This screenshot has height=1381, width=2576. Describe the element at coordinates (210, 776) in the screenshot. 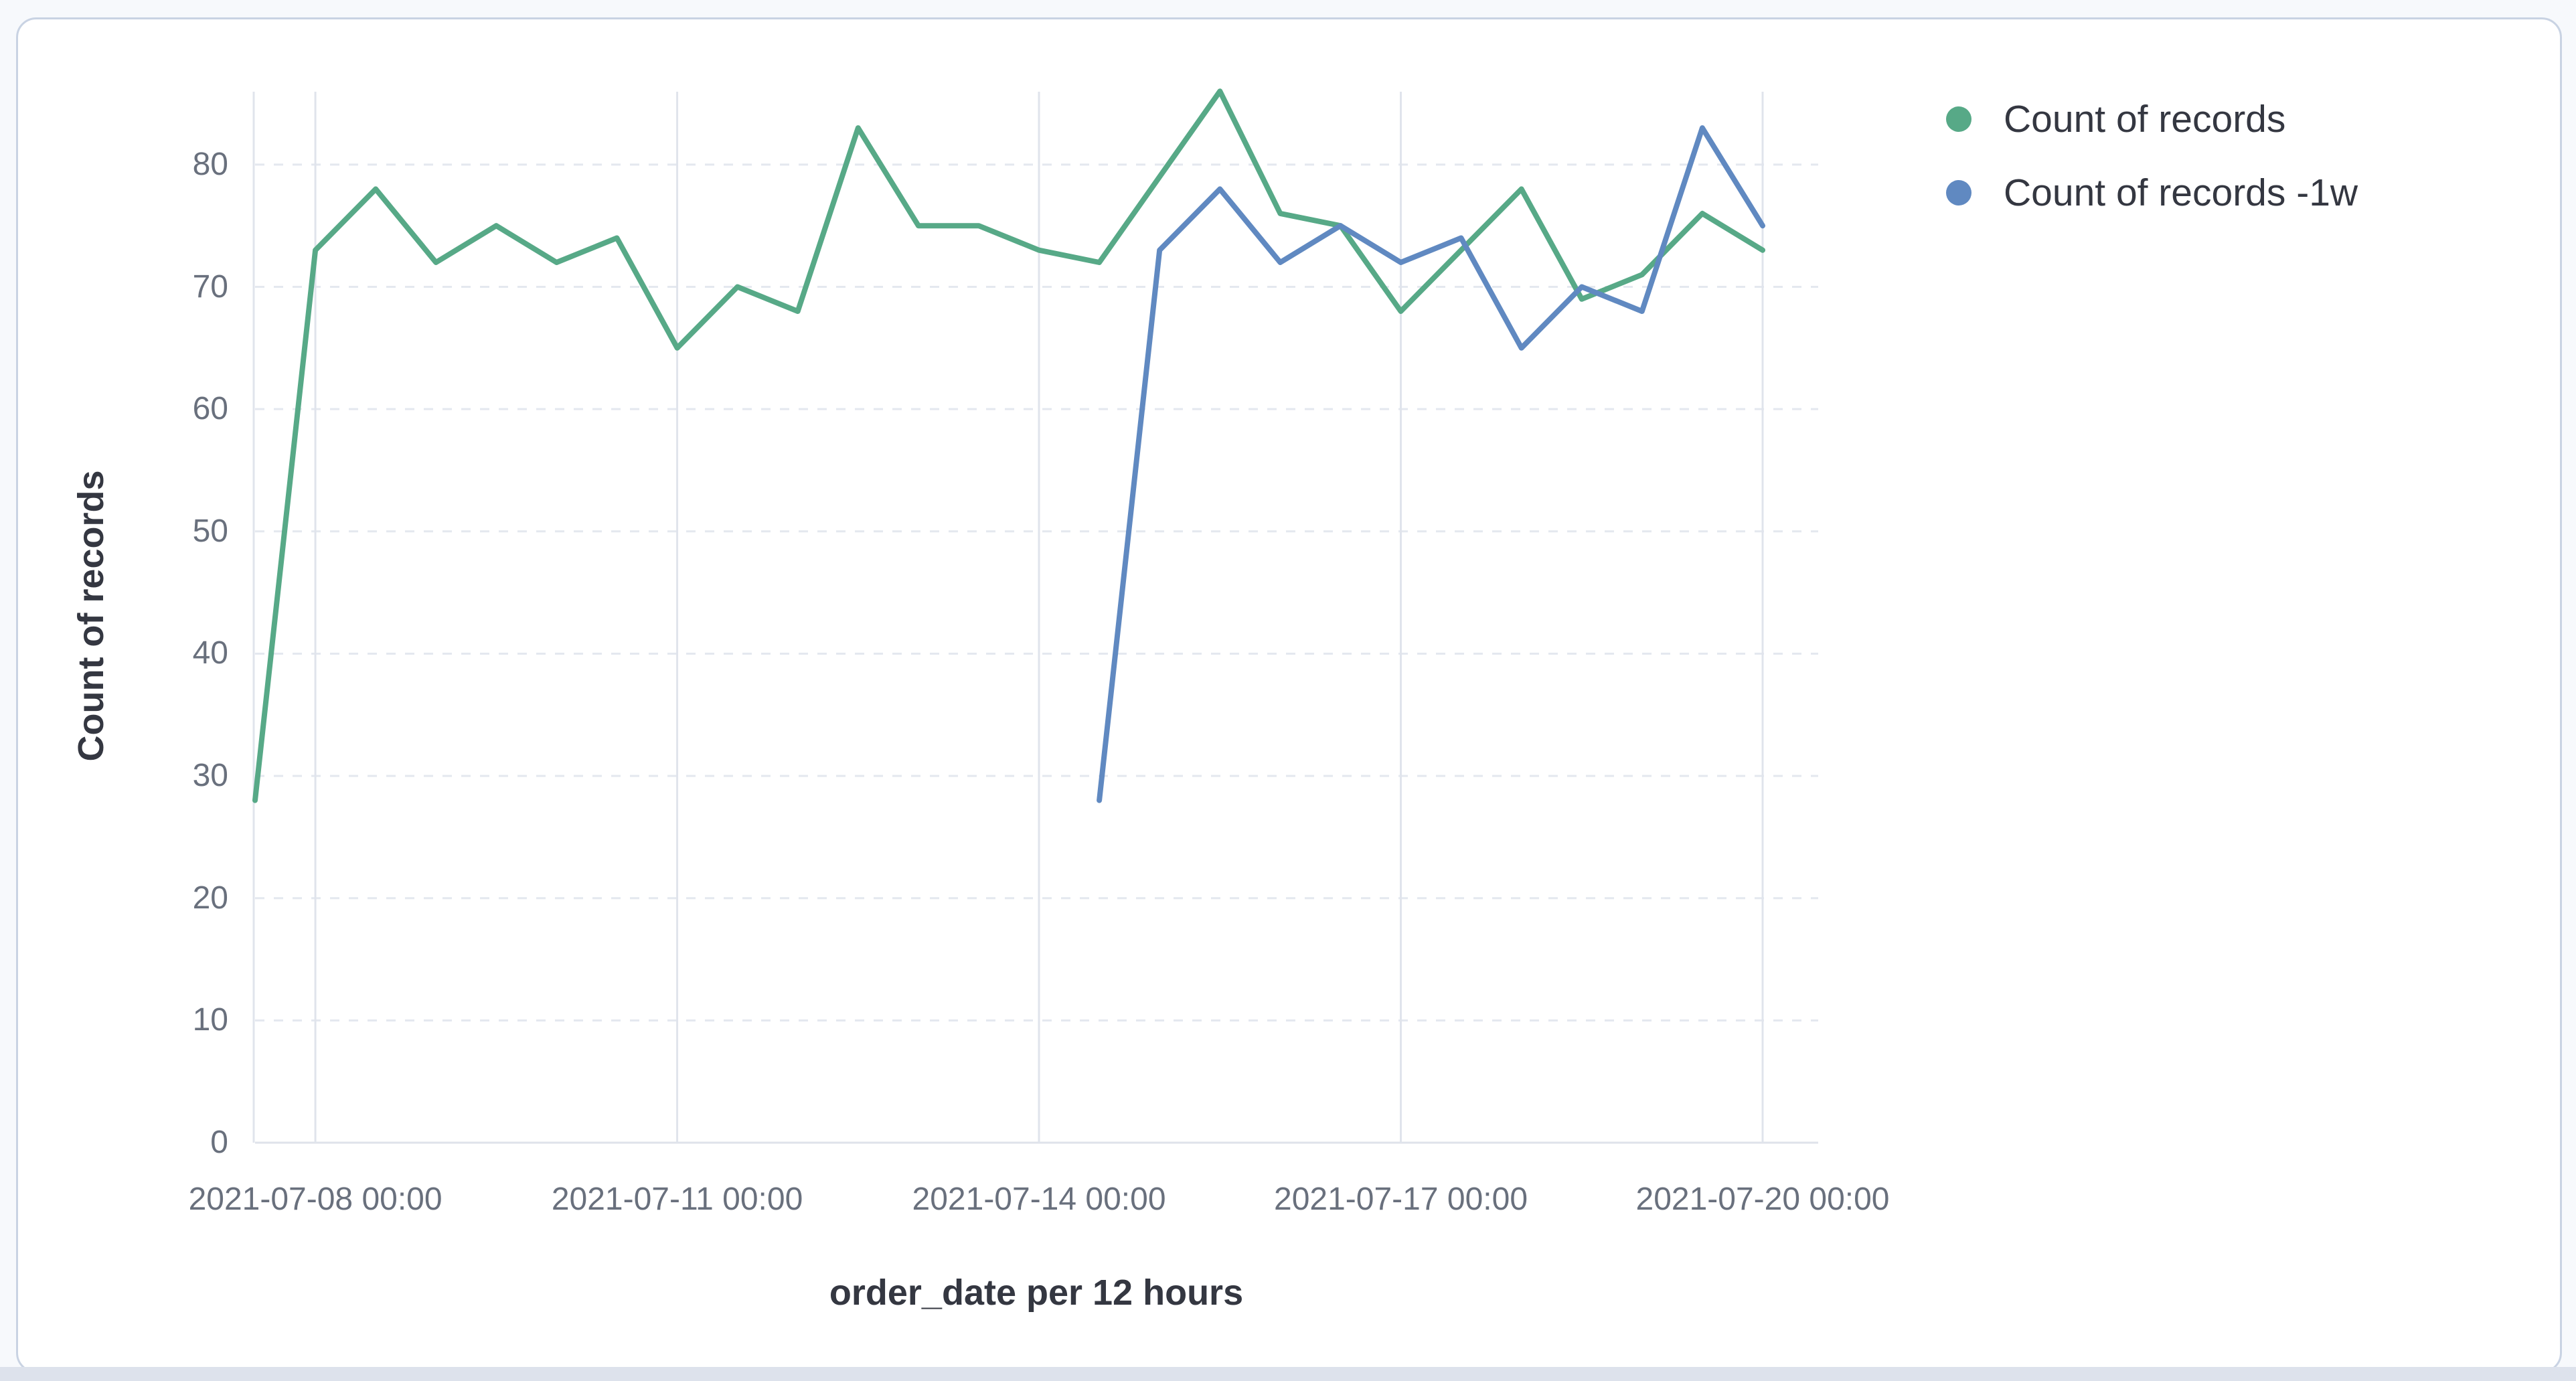

I see `y-tick-label: 30` at that location.